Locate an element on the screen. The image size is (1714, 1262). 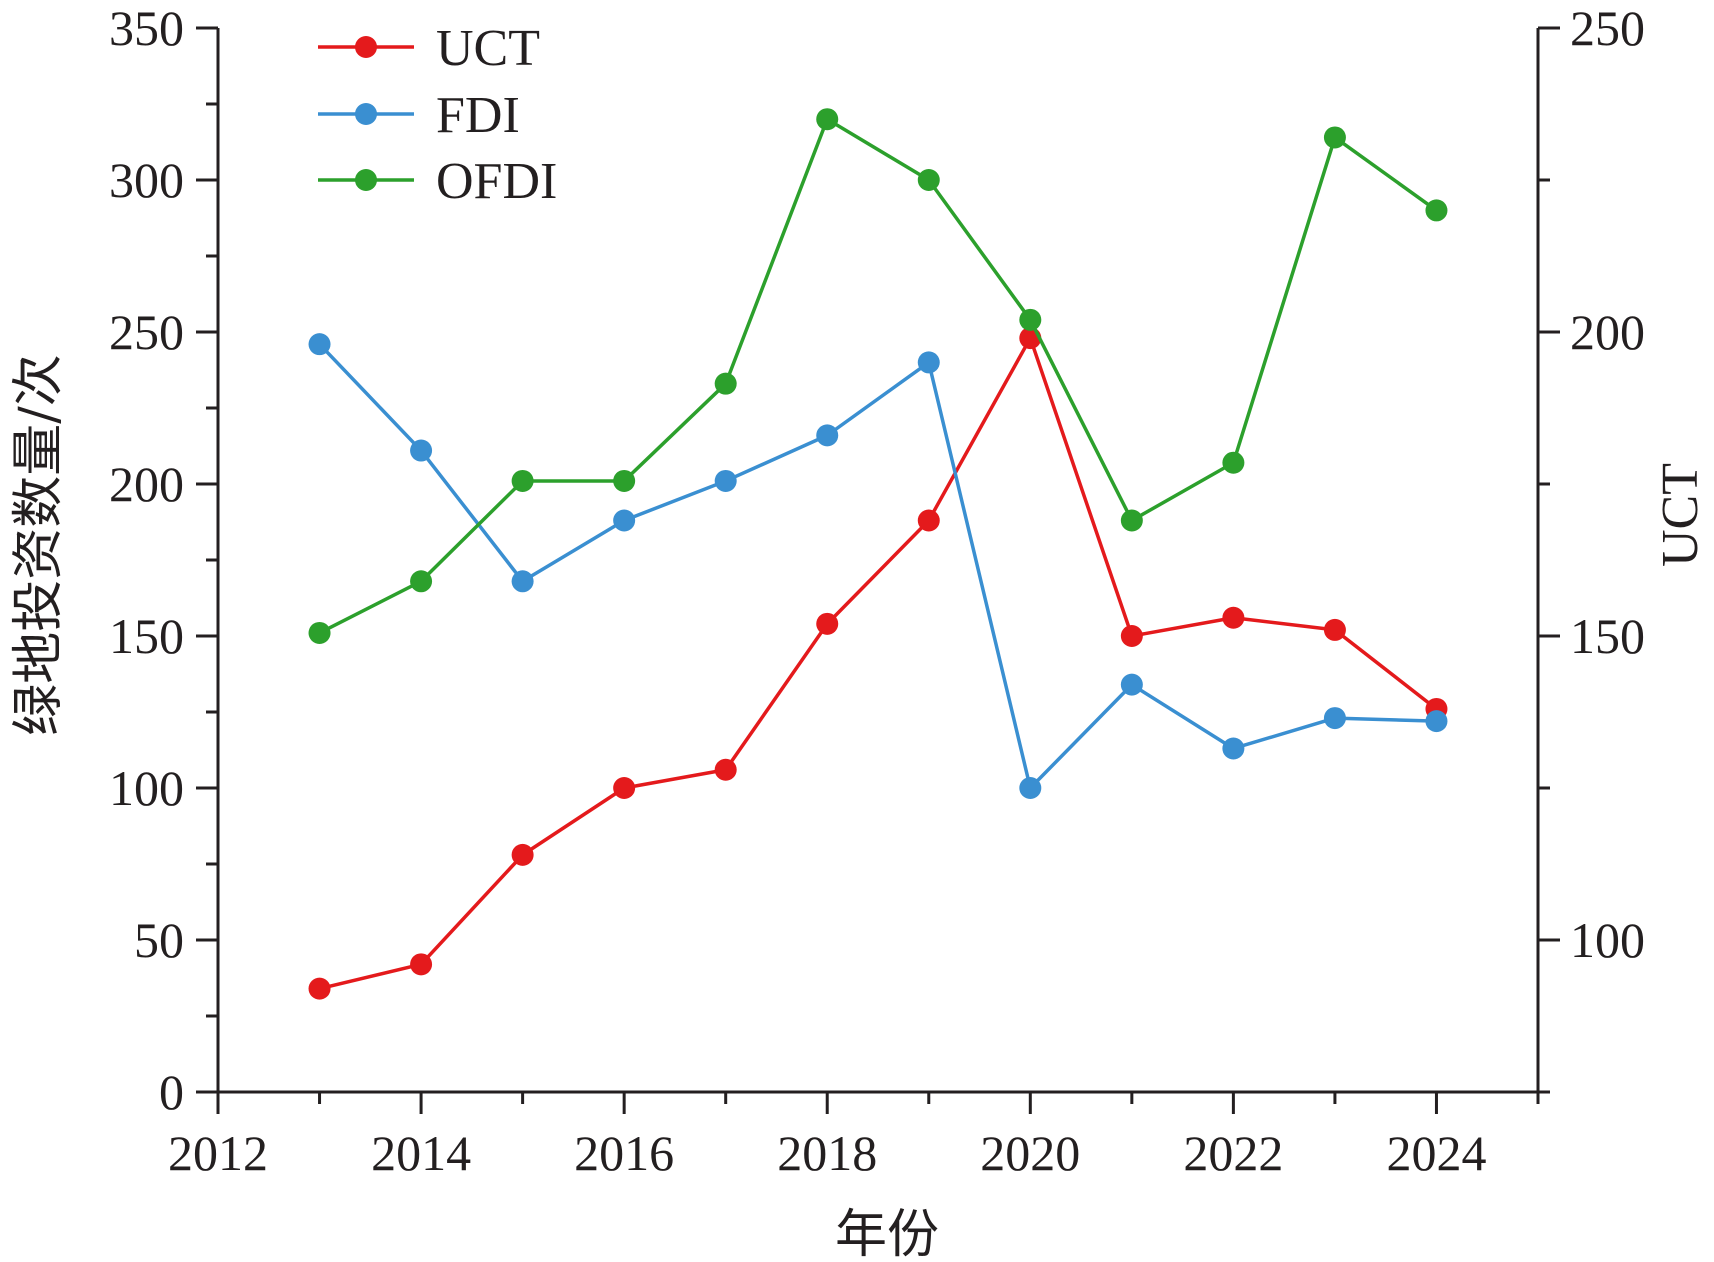
x-axis-title: 年份 is located at coordinates (887, 1233).